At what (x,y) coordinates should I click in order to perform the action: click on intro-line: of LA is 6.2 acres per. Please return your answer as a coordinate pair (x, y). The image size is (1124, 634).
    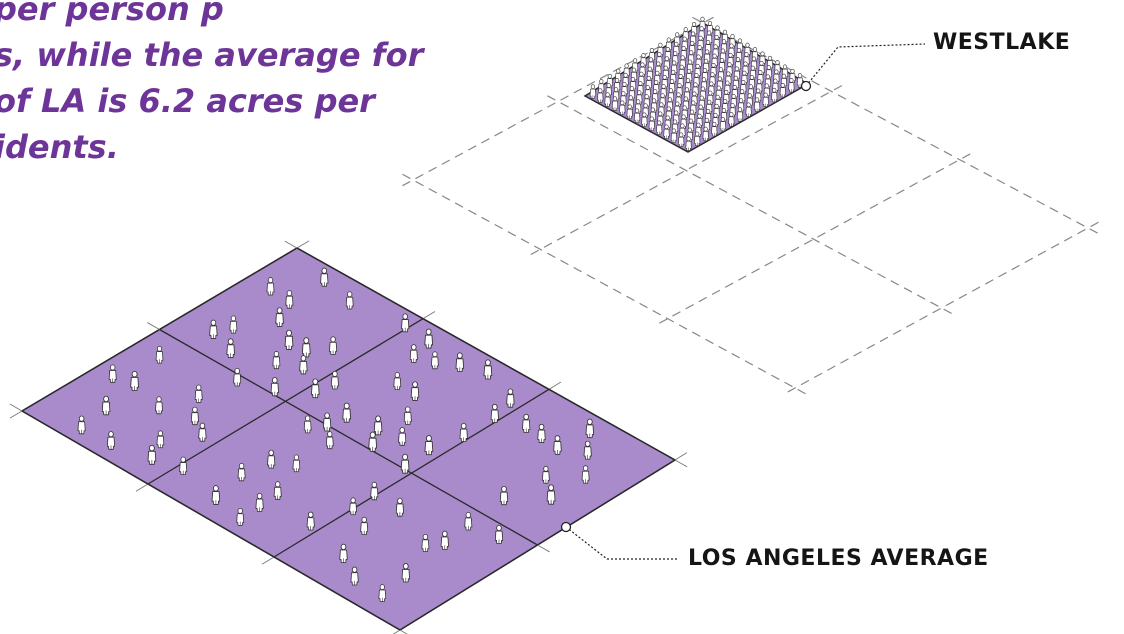
    Looking at the image, I should click on (187, 101).